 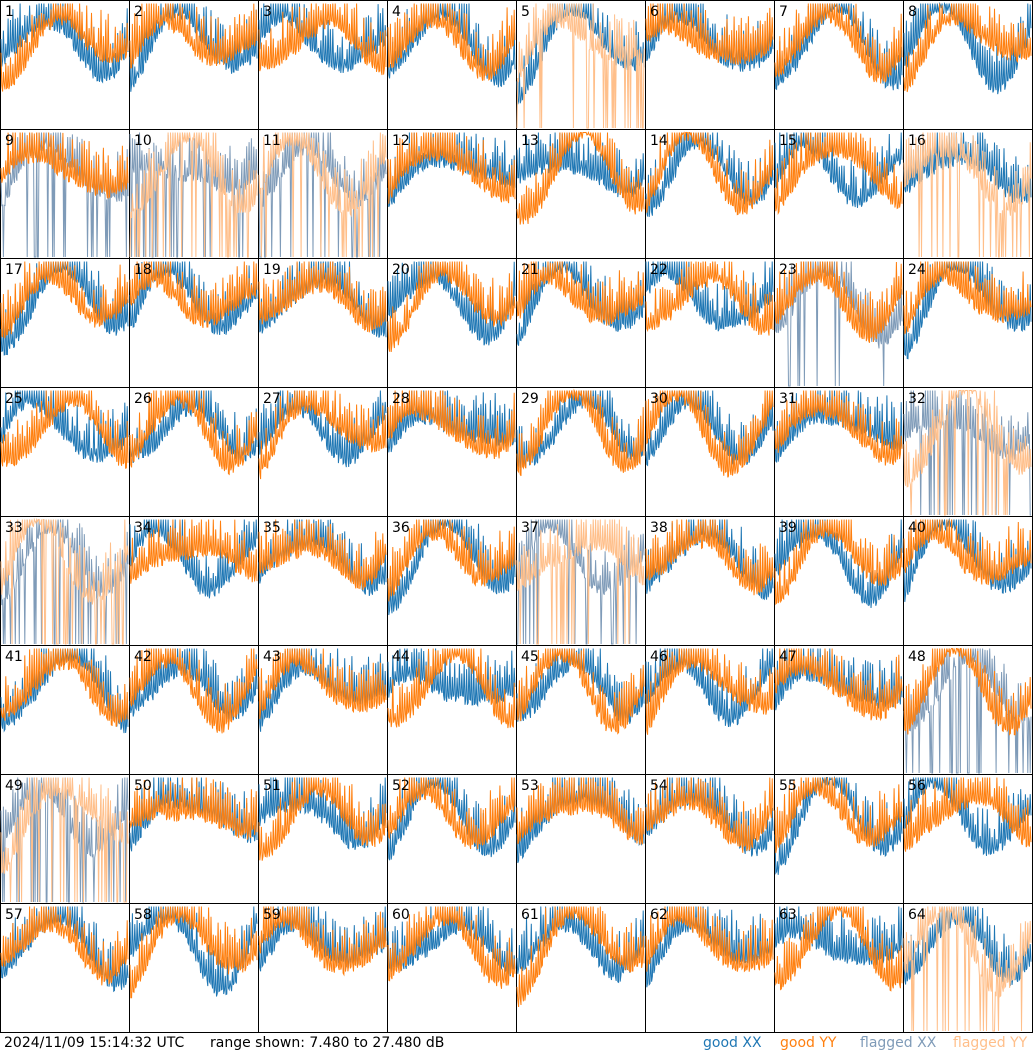 I want to click on panel-label: 56, so click(x=917, y=786).